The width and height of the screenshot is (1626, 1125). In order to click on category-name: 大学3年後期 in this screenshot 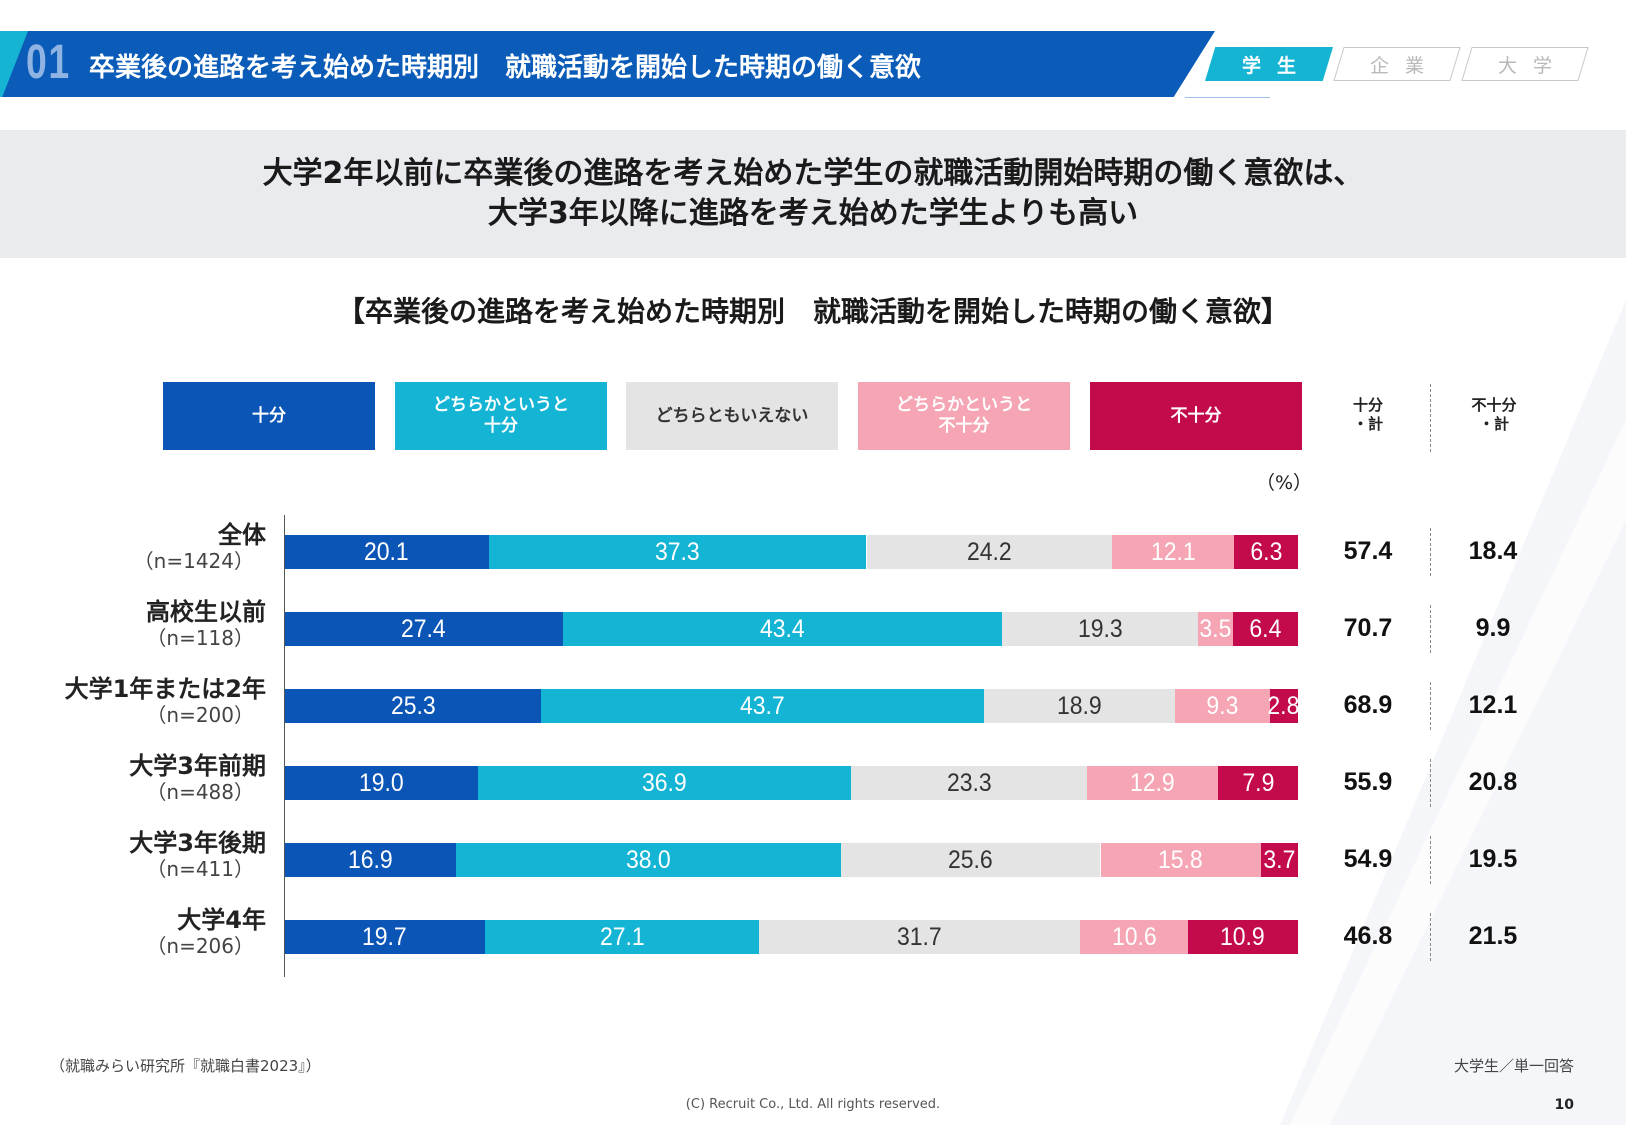, I will do `click(197, 843)`.